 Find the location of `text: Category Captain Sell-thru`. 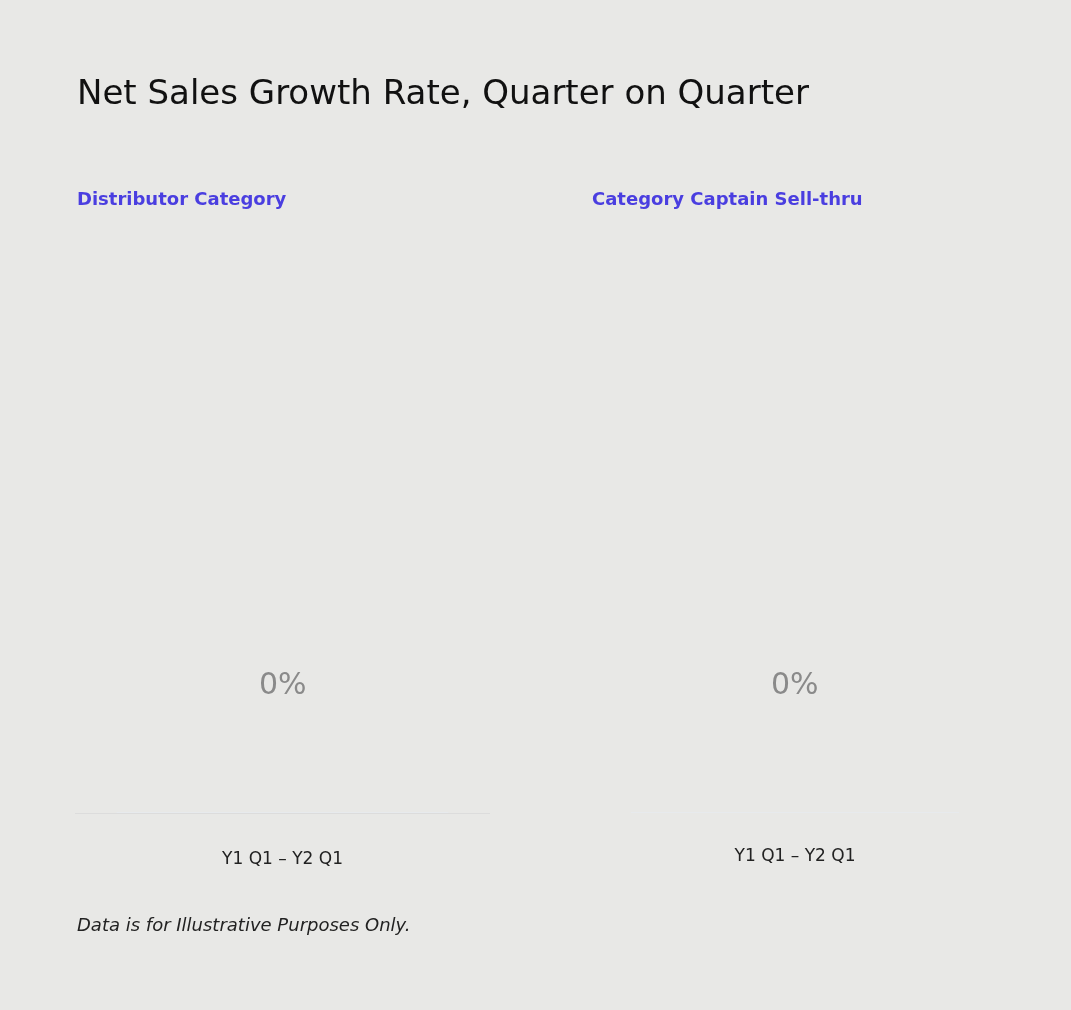

text: Category Captain Sell-thru is located at coordinates (727, 198).